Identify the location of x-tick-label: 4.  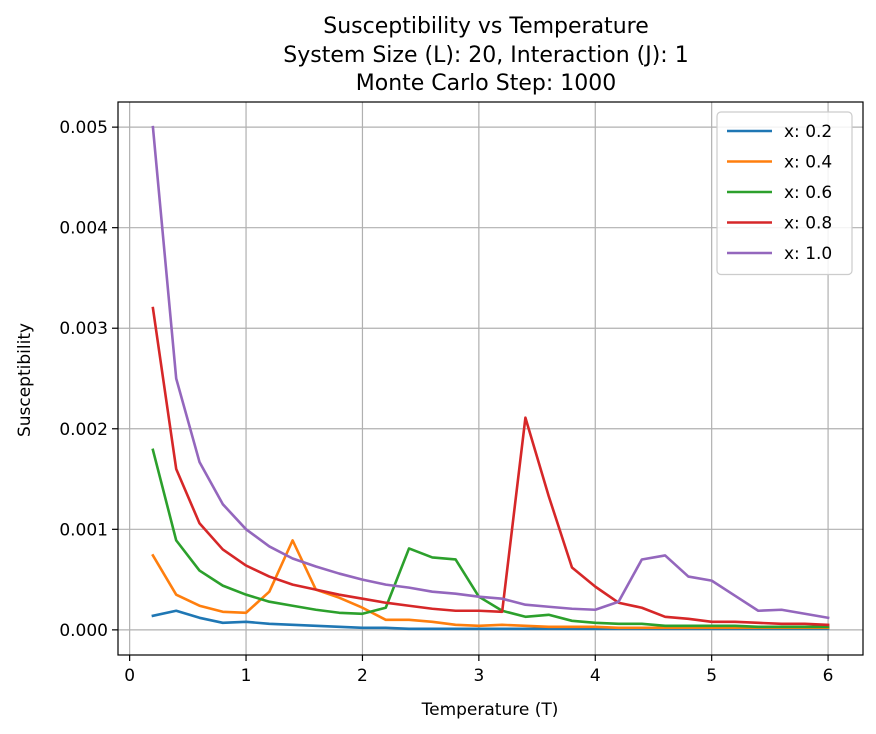
(595, 676).